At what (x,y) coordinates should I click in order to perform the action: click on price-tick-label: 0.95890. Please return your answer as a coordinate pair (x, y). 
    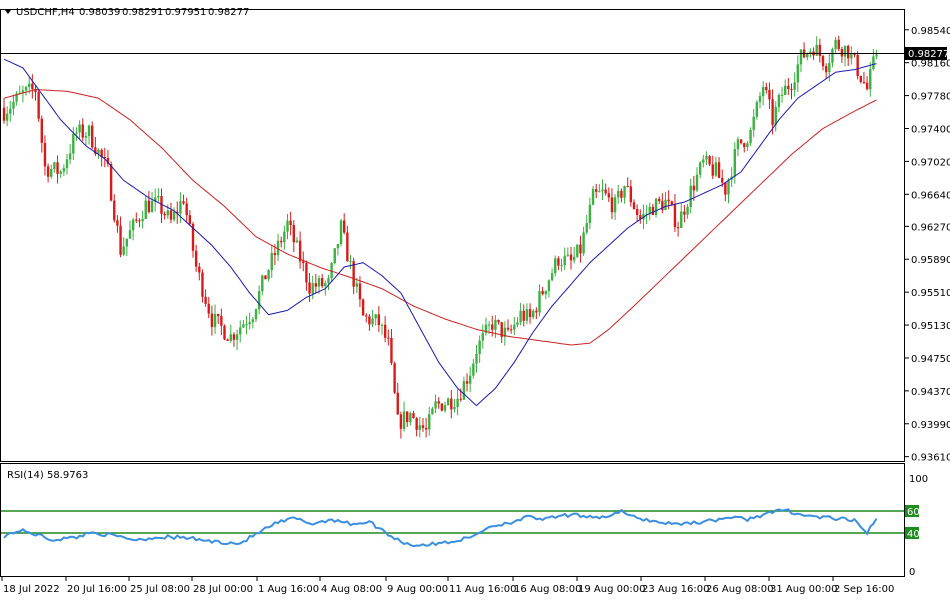
    Looking at the image, I should click on (930, 260).